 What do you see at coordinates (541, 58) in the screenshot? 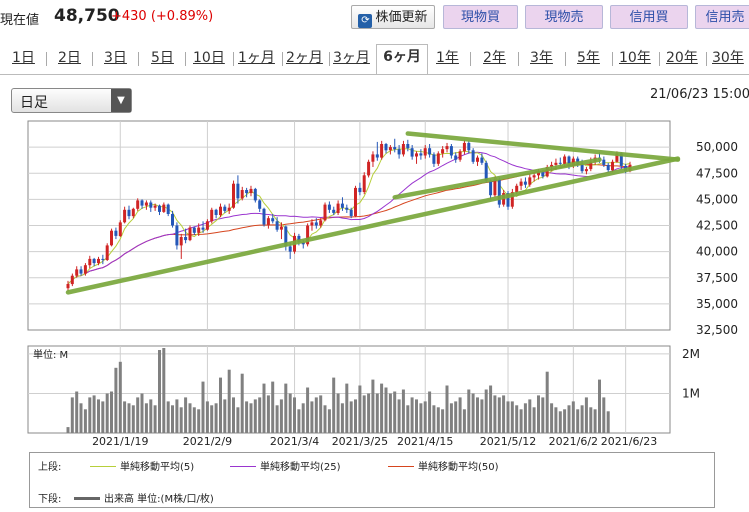
I see `tab-3y: 3年` at bounding box center [541, 58].